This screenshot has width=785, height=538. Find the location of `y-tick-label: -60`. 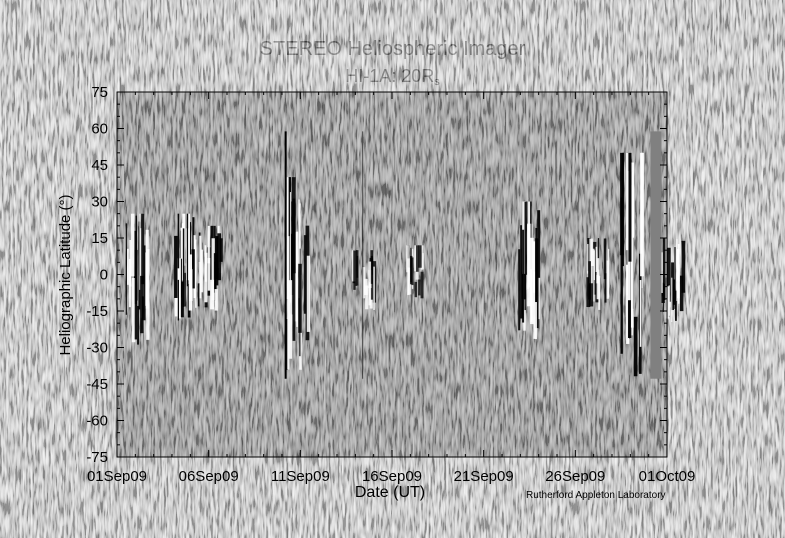

y-tick-label: -60 is located at coordinates (97, 421).